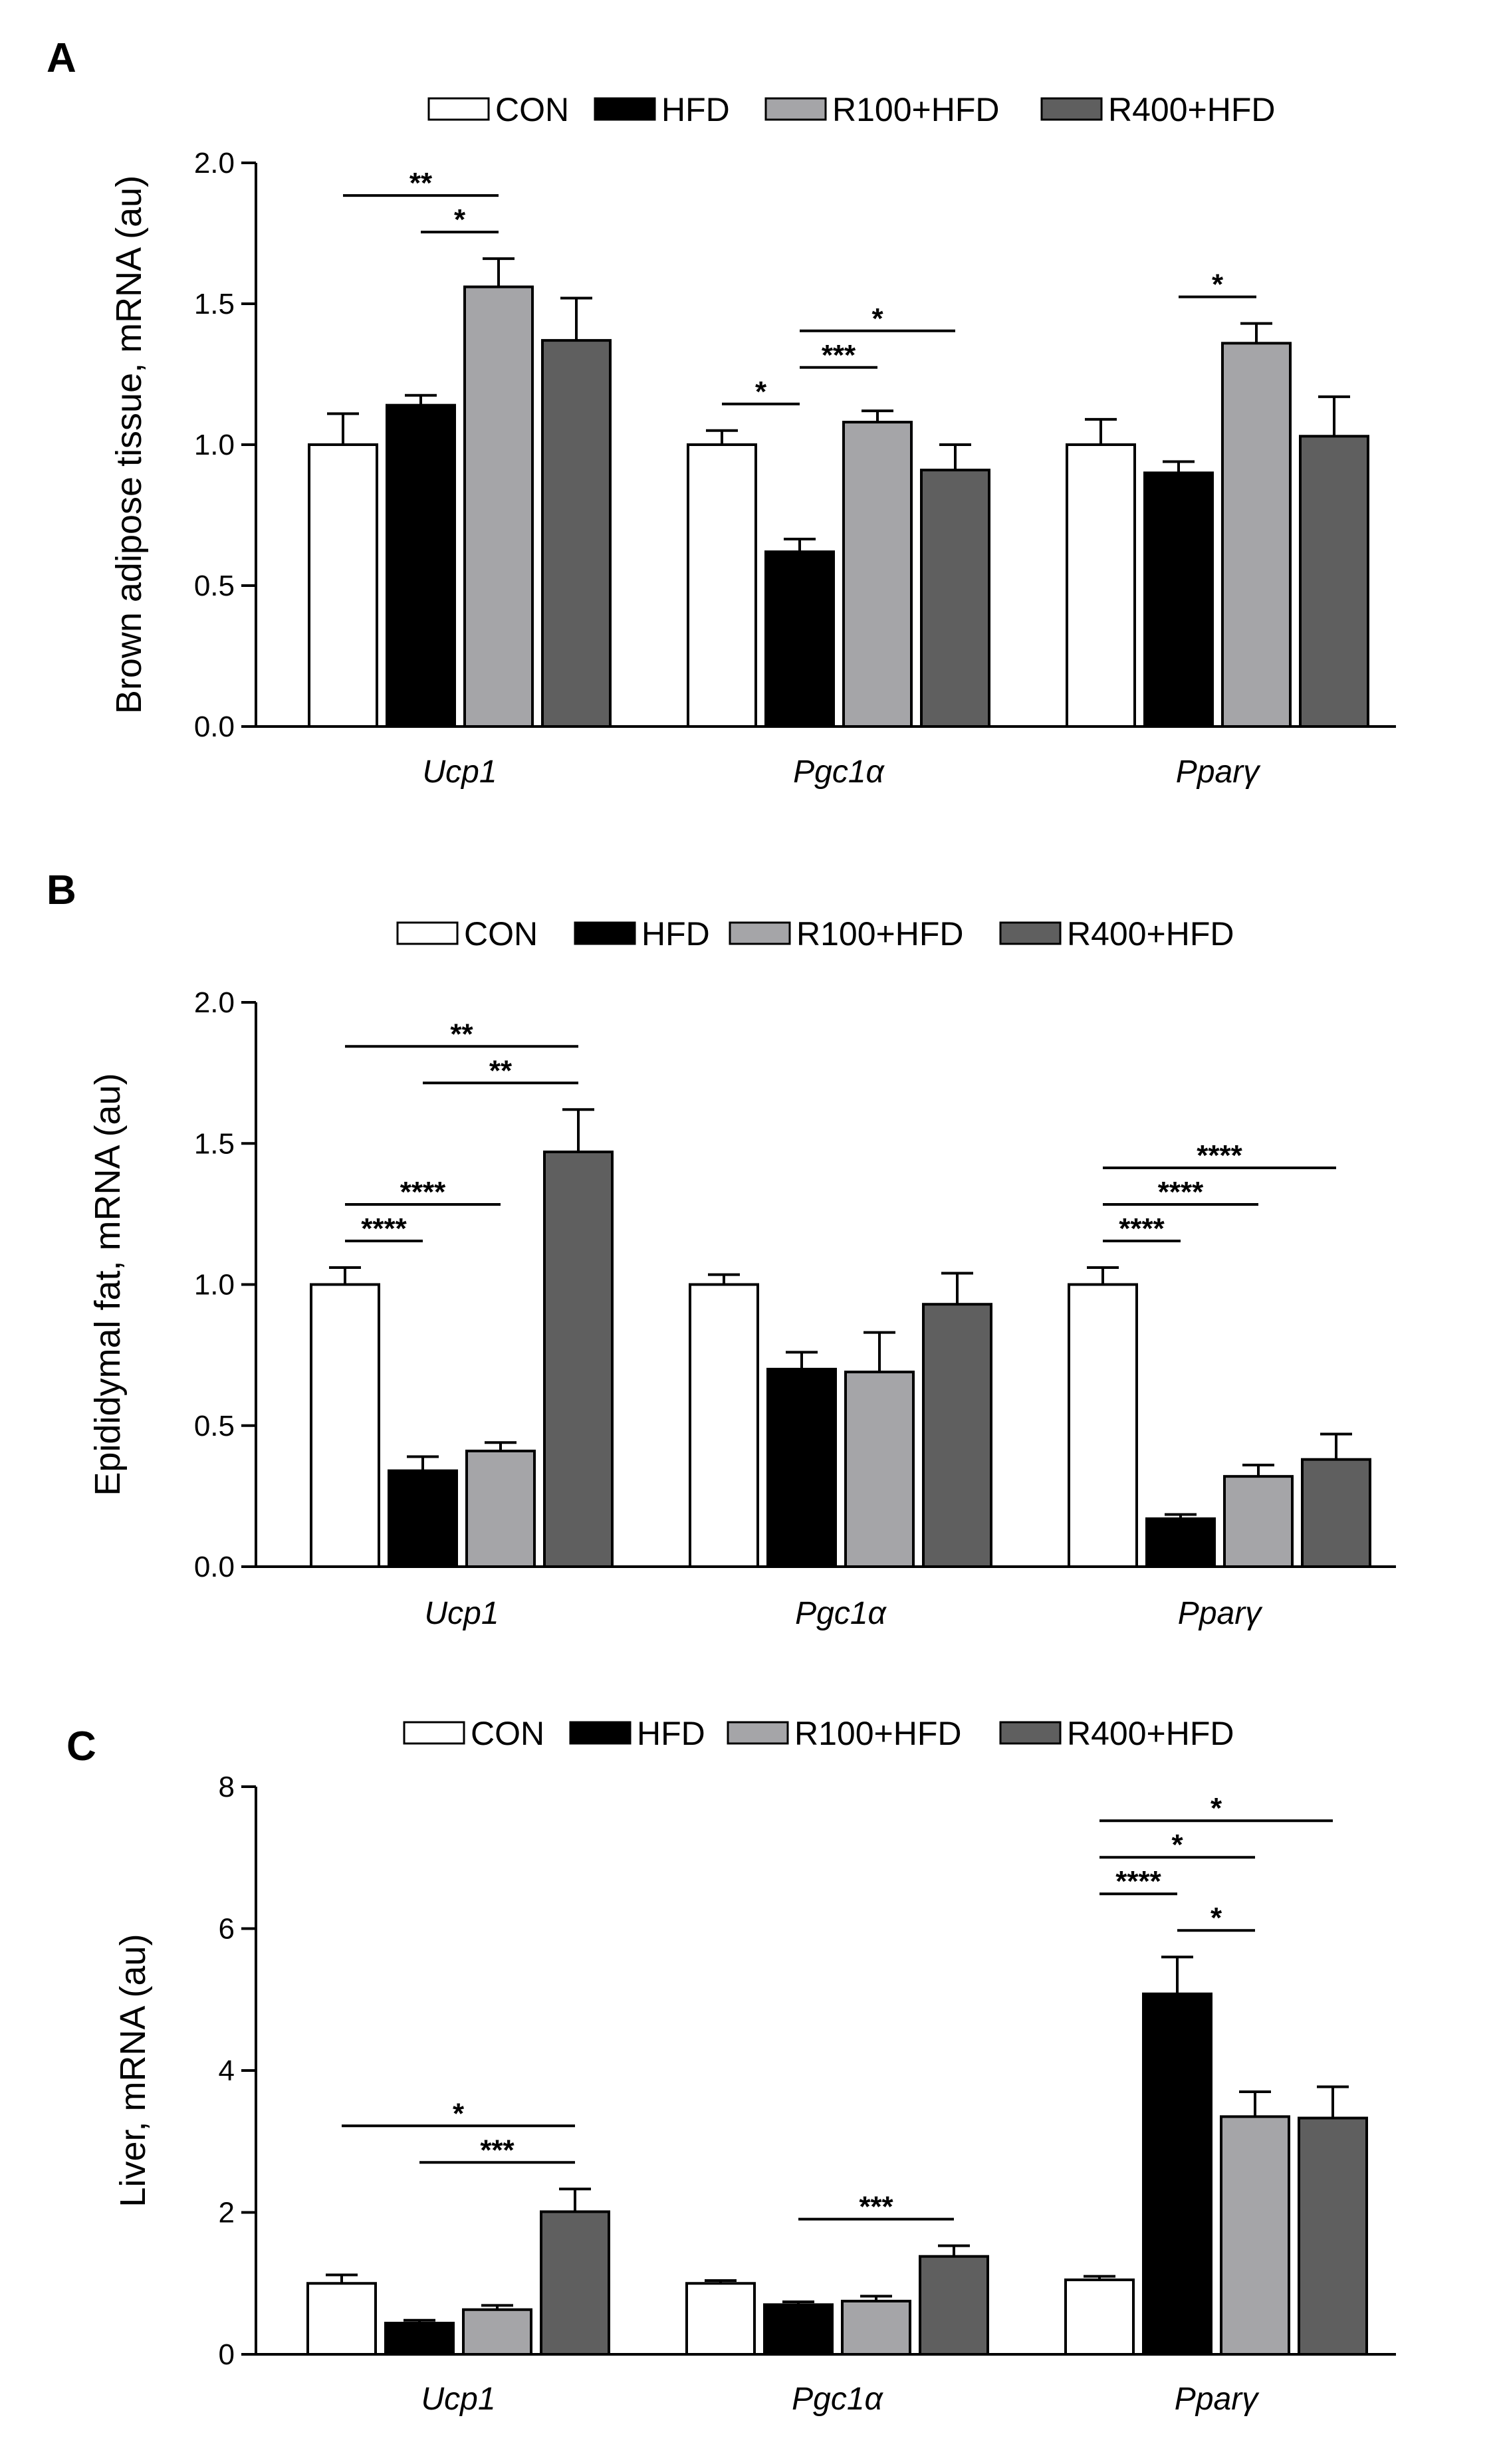 The width and height of the screenshot is (1499, 2464). What do you see at coordinates (227, 1930) in the screenshot?
I see `y-tick-label: 6` at bounding box center [227, 1930].